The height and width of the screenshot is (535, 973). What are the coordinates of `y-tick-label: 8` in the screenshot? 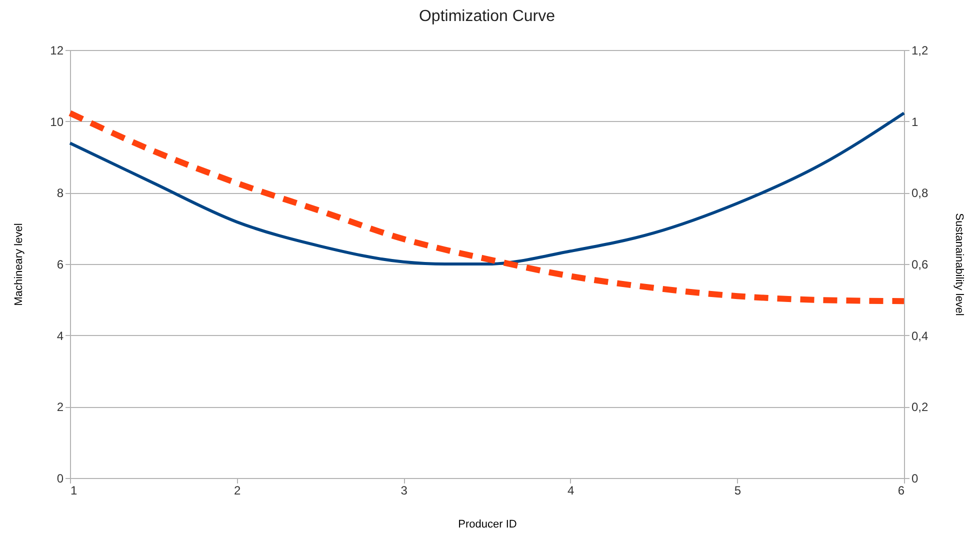 It's located at (60, 193).